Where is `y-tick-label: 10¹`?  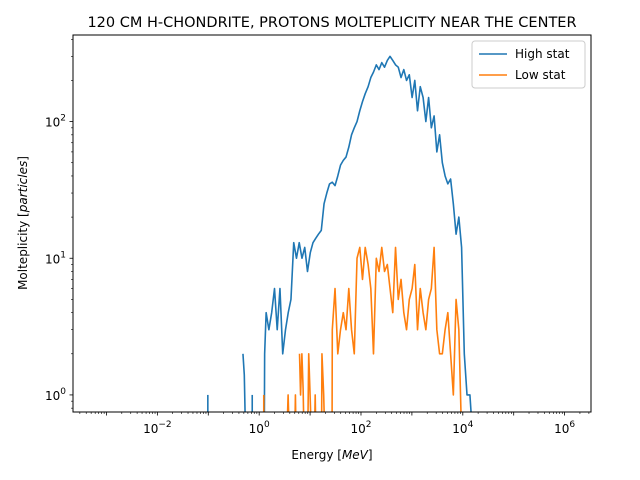 y-tick-label: 10¹ is located at coordinates (55, 258).